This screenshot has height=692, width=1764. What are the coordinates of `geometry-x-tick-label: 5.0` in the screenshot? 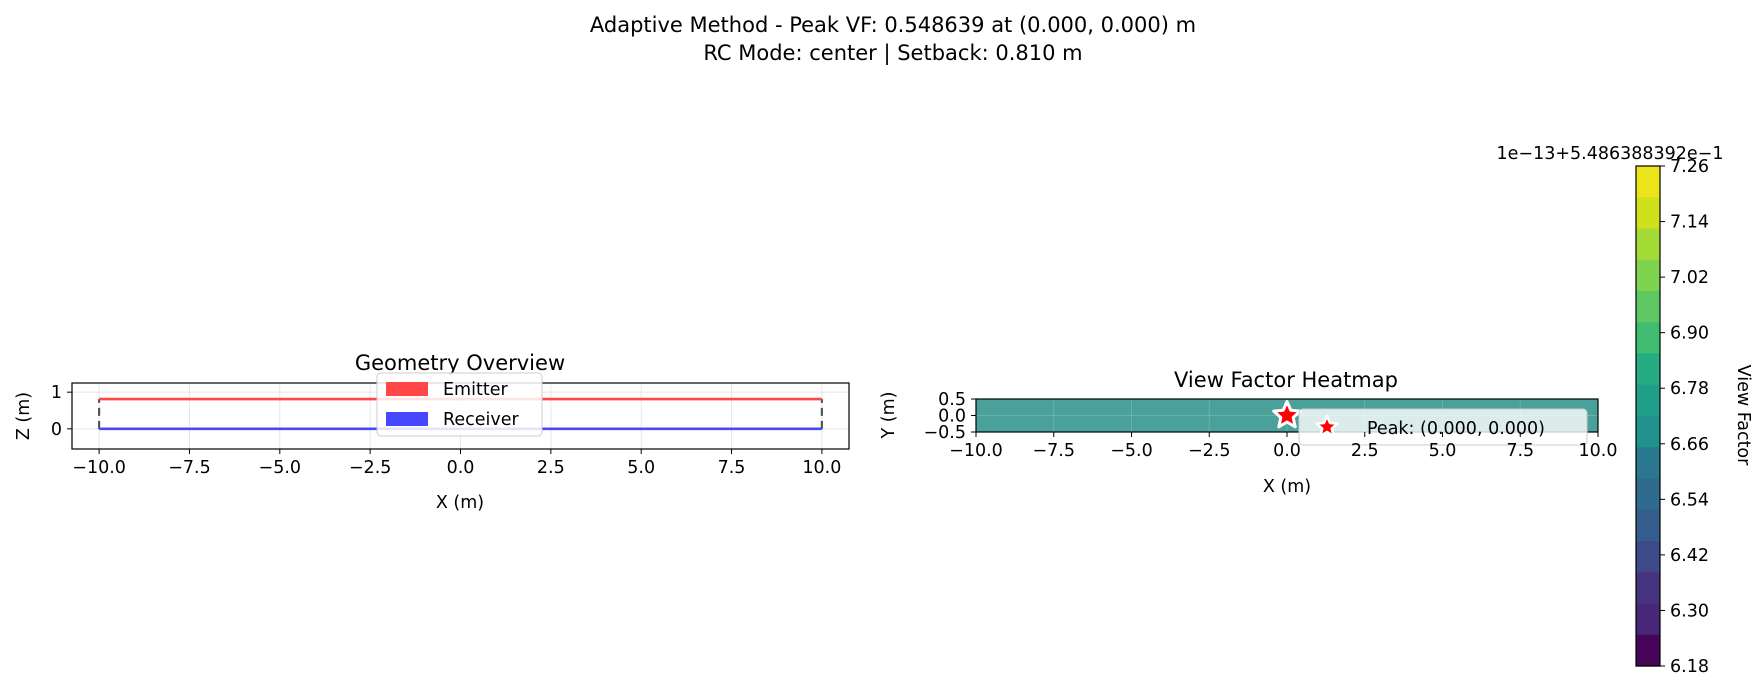 It's located at (641, 468).